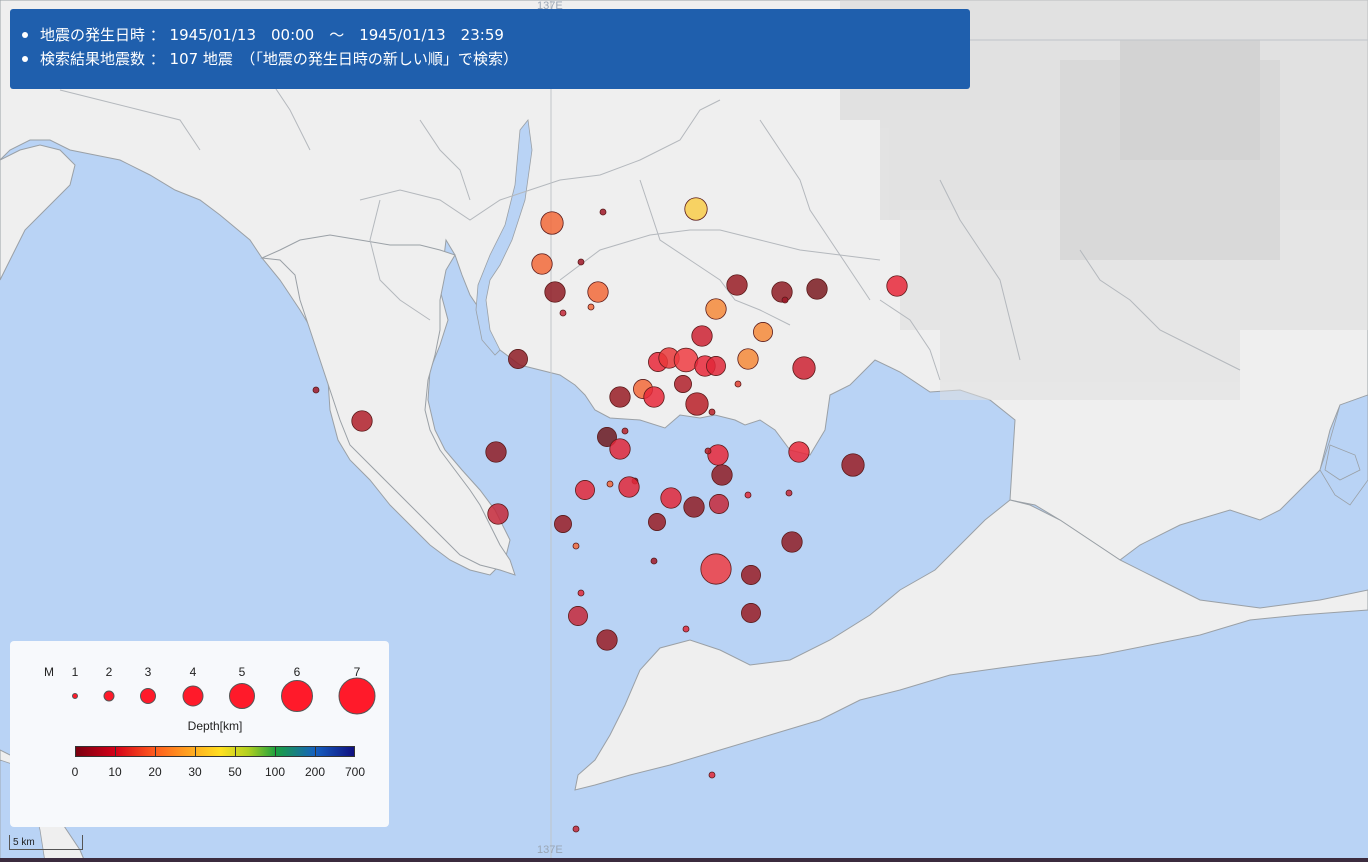 This screenshot has height=862, width=1368. Describe the element at coordinates (215, 726) in the screenshot. I see `depth-title: Depth[km]` at that location.